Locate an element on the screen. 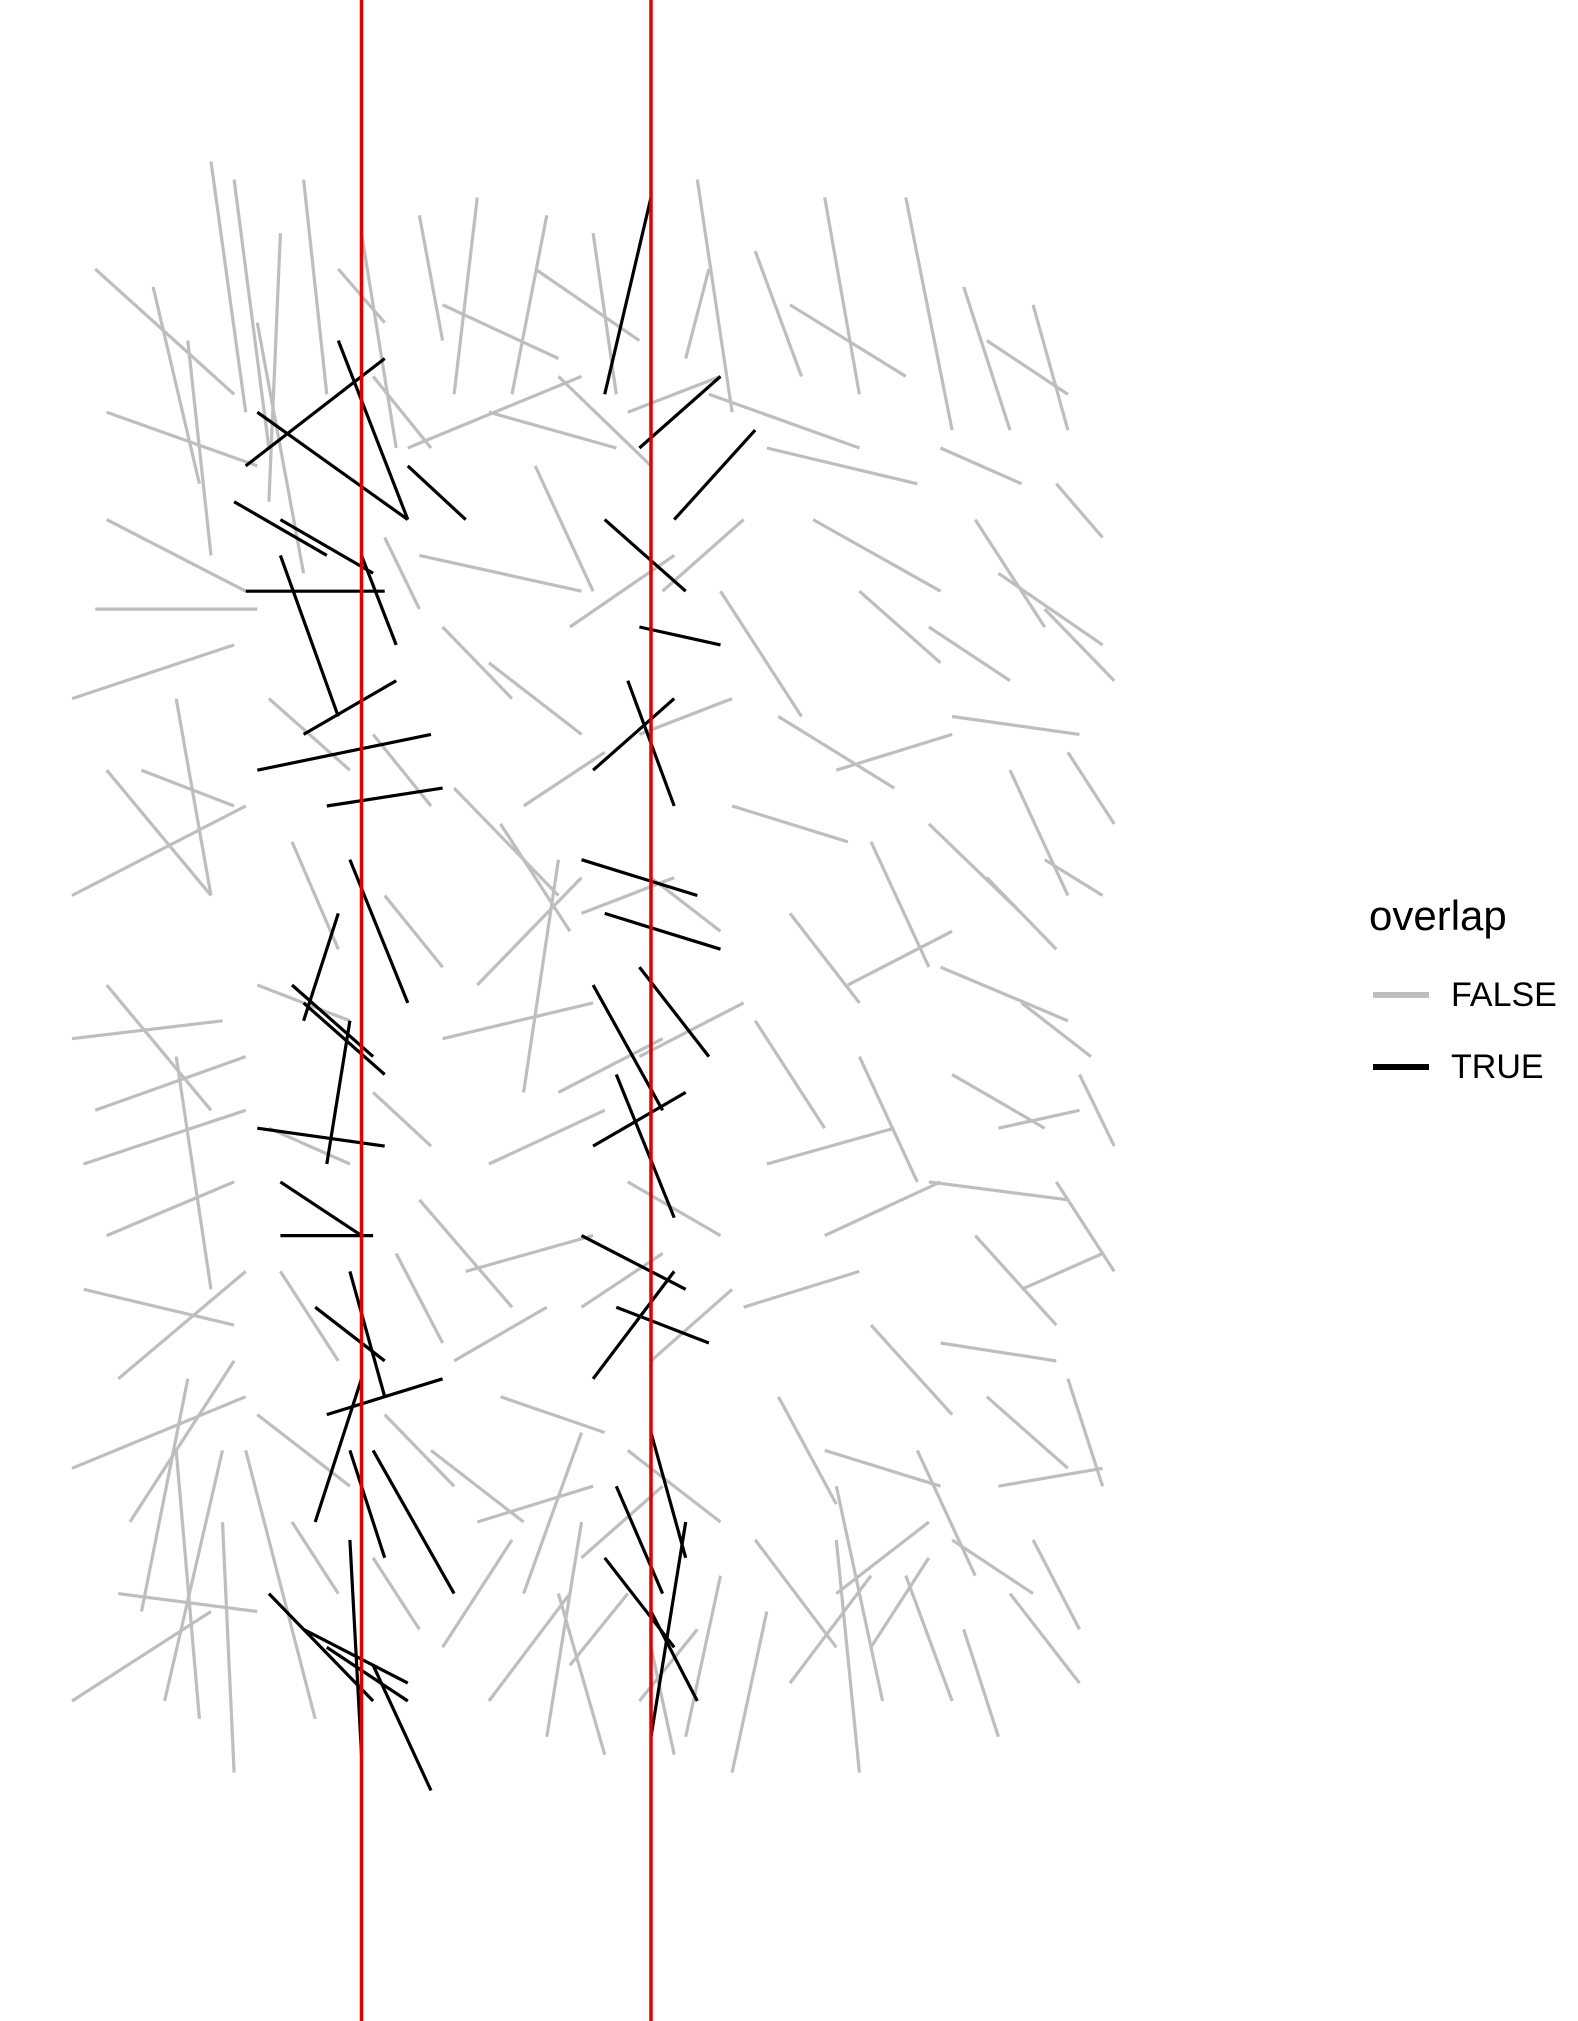 This screenshot has width=1578, height=2021. legend-label-true: TRUE is located at coordinates (1497, 1066).